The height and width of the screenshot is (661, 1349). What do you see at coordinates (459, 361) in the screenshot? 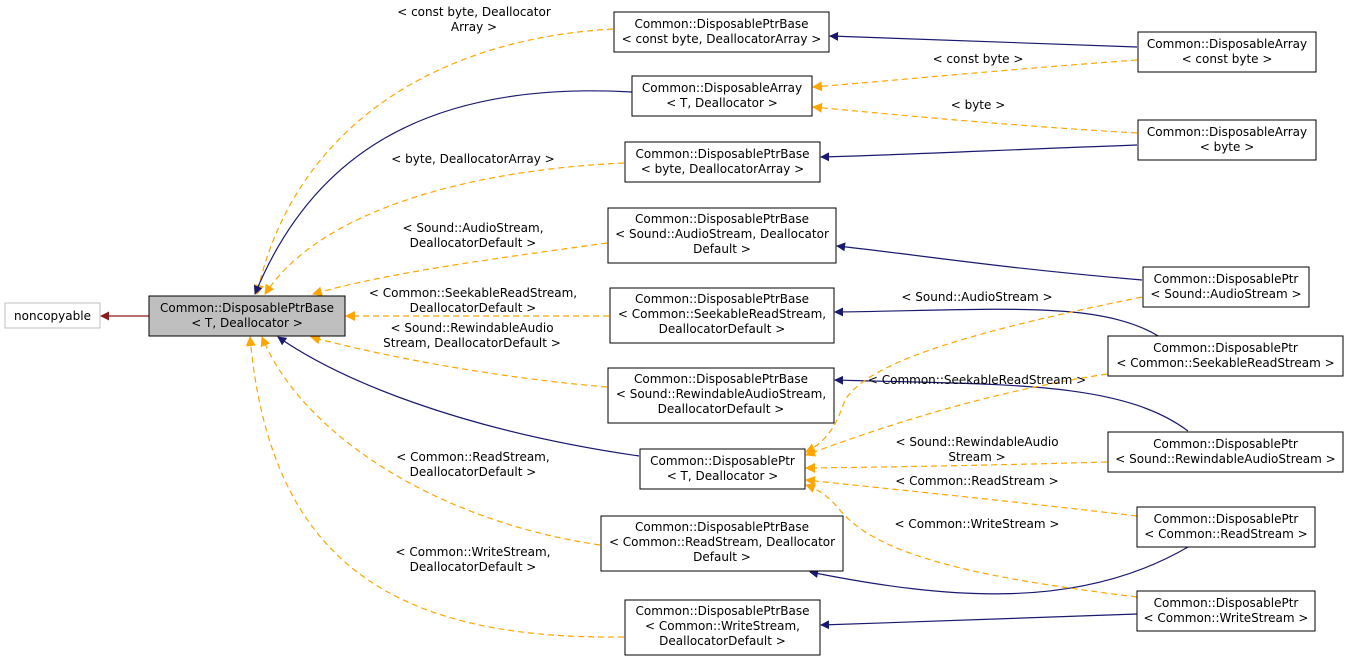
I see `edge-tmpl-rewindable-dealloc` at bounding box center [459, 361].